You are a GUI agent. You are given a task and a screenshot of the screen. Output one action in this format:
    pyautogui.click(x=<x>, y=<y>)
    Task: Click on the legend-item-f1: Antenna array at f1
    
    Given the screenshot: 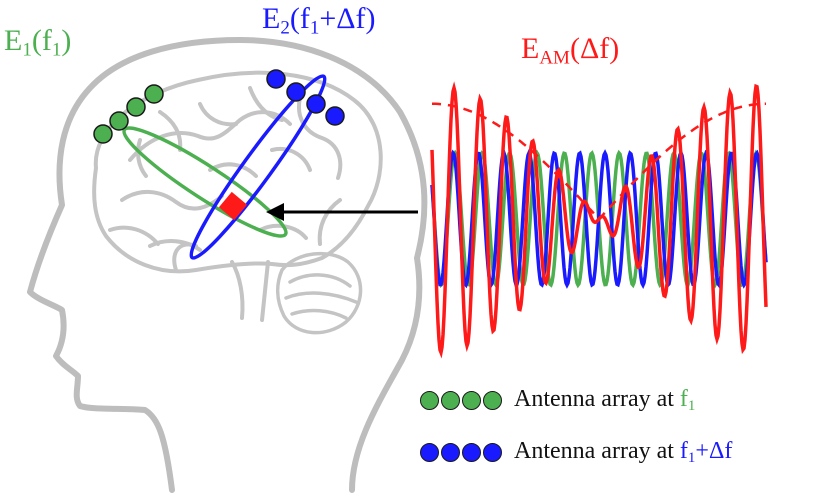 What is the action you would take?
    pyautogui.click(x=557, y=400)
    